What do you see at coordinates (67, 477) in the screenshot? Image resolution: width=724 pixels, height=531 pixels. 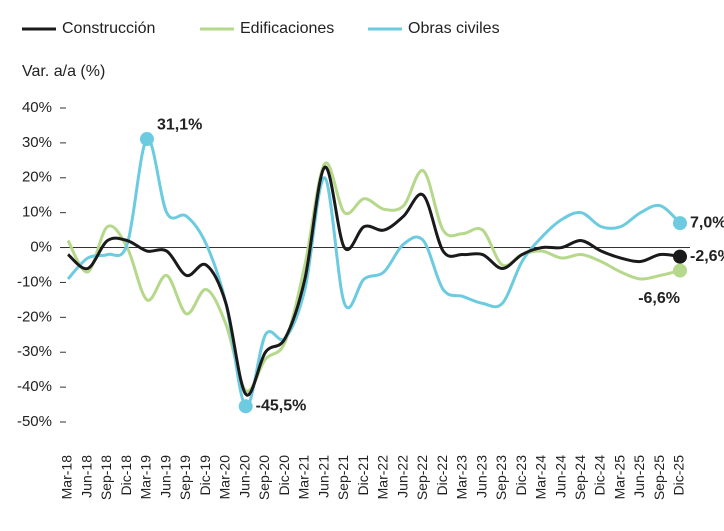 I see `x-tick-label: Mar-18` at bounding box center [67, 477].